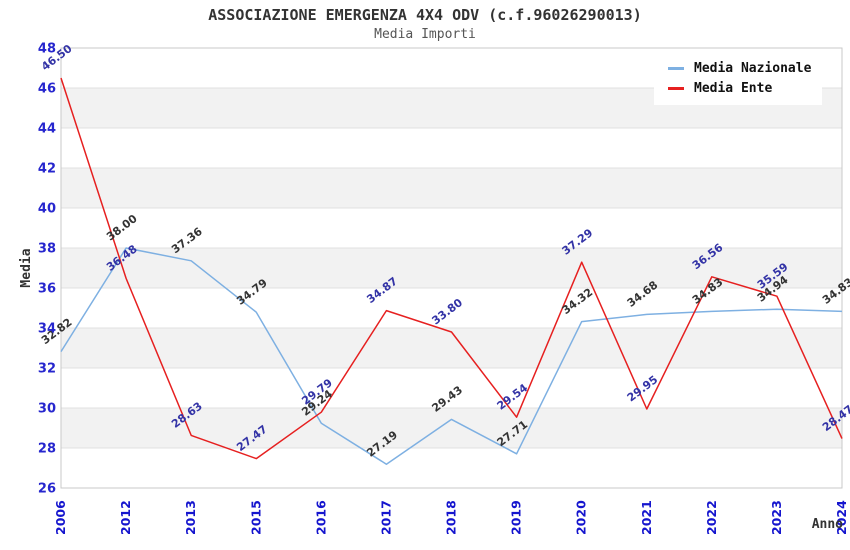  What do you see at coordinates (47, 488) in the screenshot?
I see `y-tick-label: 26` at bounding box center [47, 488].